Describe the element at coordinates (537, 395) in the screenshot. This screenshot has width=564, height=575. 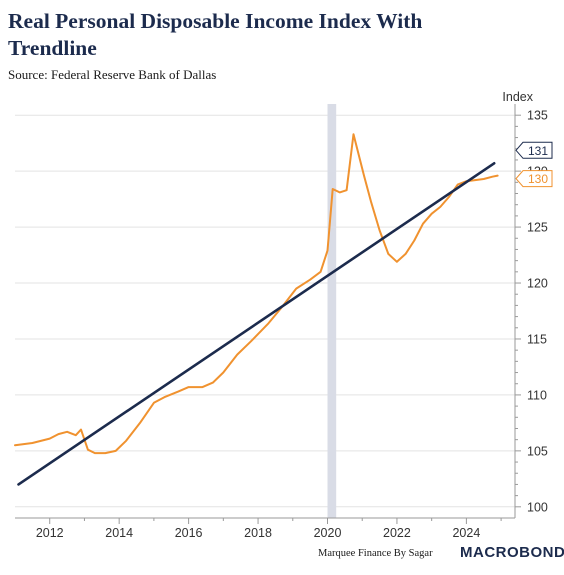
I see `y-tick-label-110: 110` at that location.